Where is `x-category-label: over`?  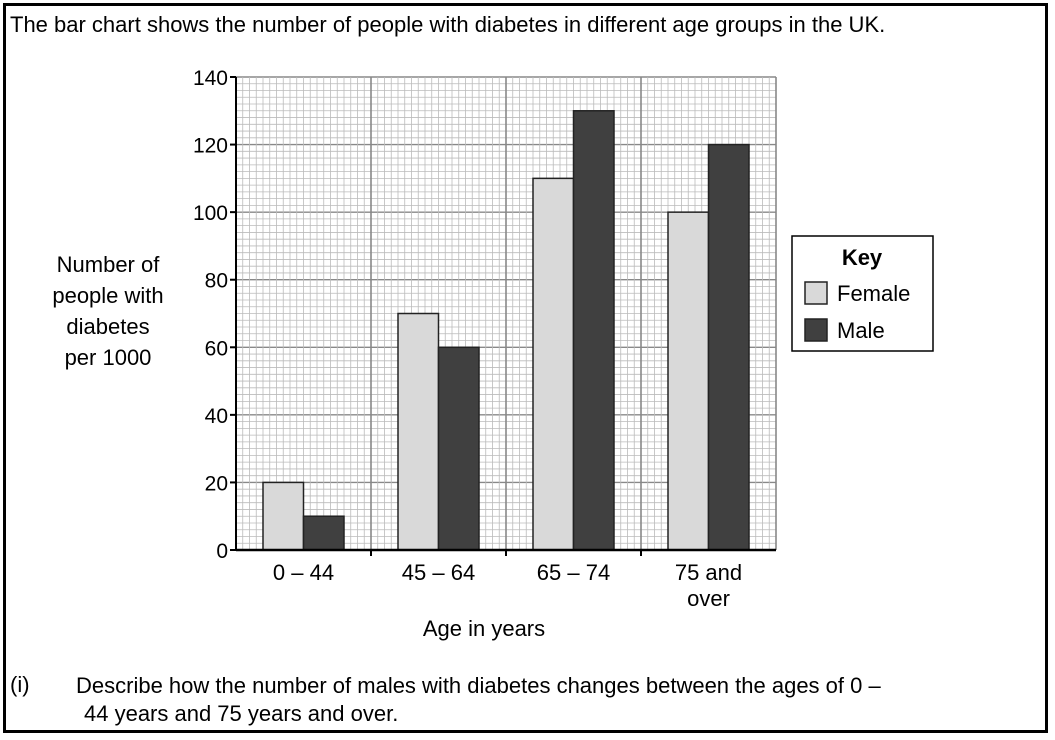 x-category-label: over is located at coordinates (708, 598).